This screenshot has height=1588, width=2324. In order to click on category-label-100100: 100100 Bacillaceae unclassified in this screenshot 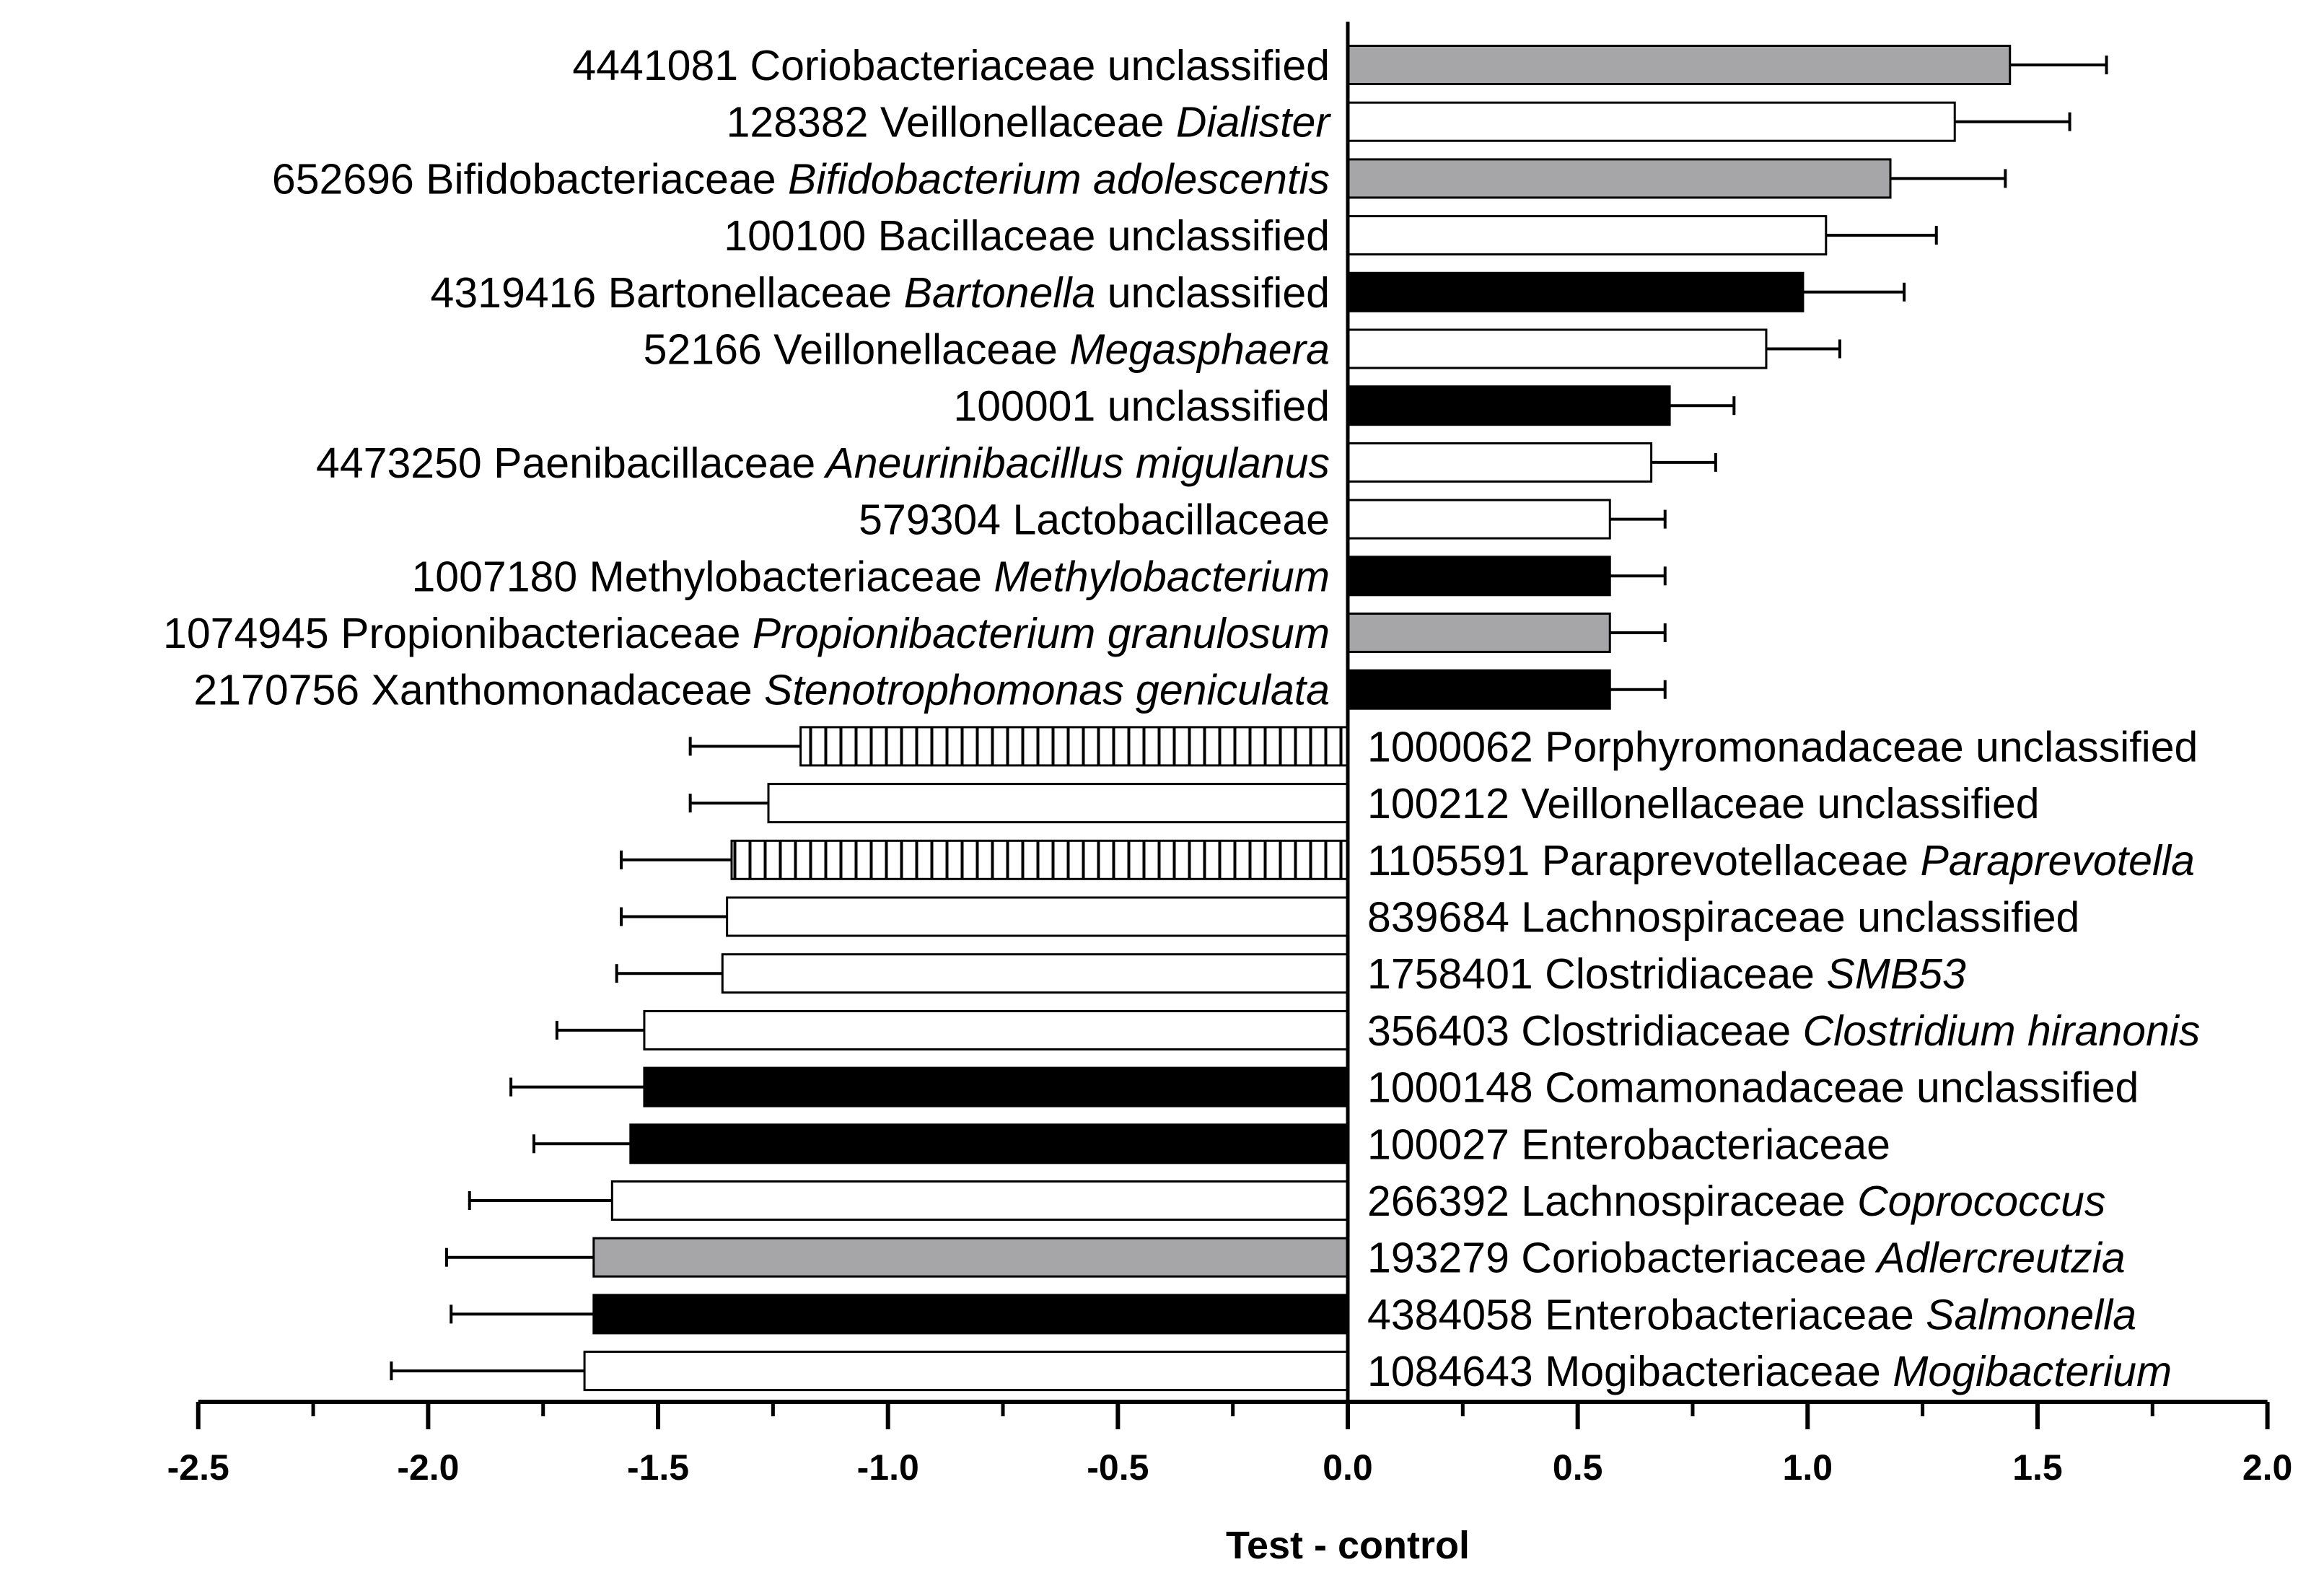, I will do `click(1027, 236)`.